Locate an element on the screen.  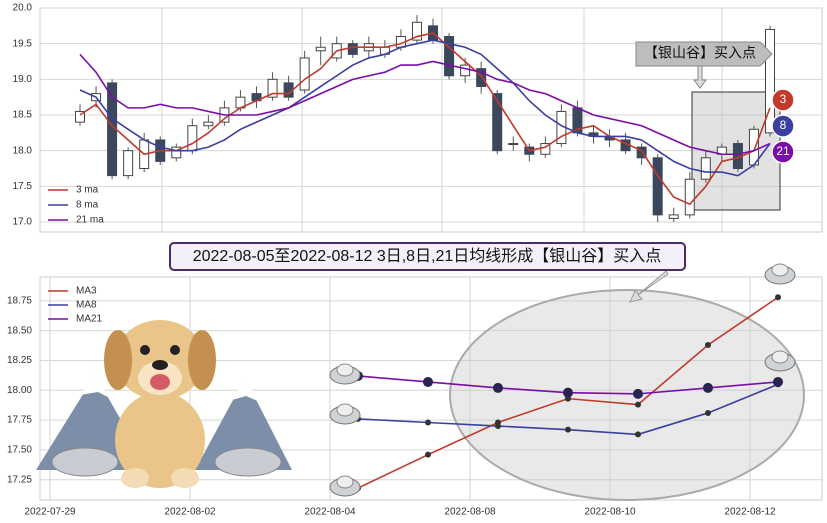
legend-label: MA3 is located at coordinates (86, 291).